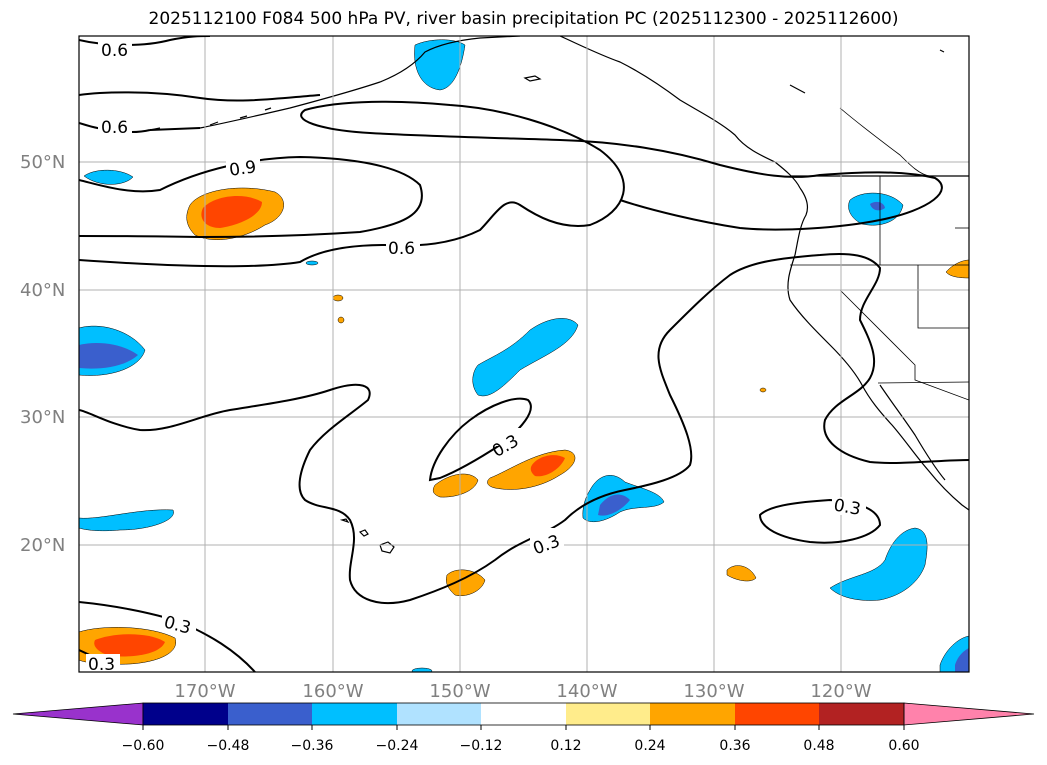 The image size is (1047, 765). What do you see at coordinates (481, 746) in the screenshot?
I see `colorbar-tick-label: −0.12` at bounding box center [481, 746].